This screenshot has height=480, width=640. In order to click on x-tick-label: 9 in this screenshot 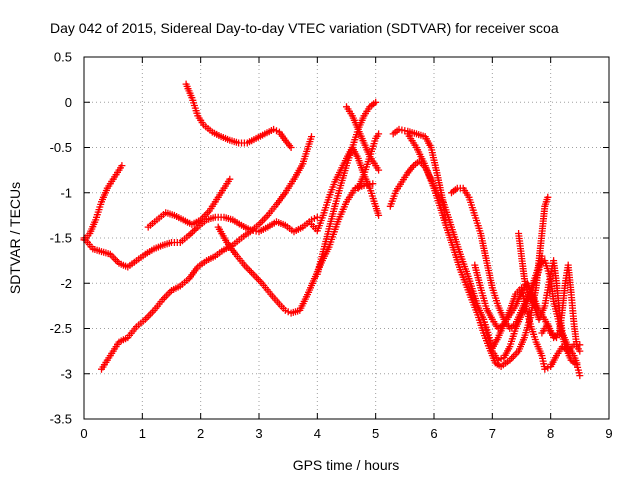, I will do `click(608, 433)`.